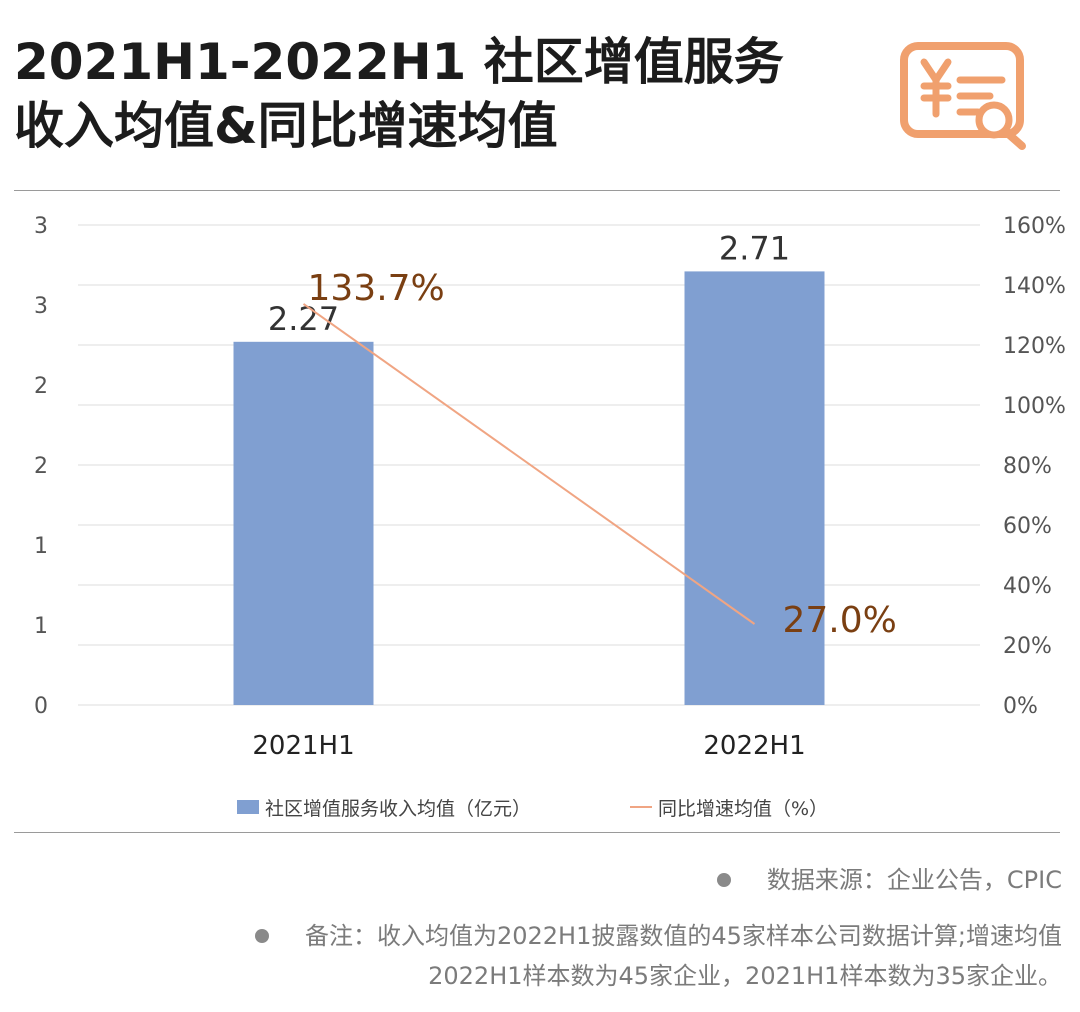 The height and width of the screenshot is (1012, 1080). What do you see at coordinates (754, 746) in the screenshot?
I see `x-tick-label: 2022H1` at bounding box center [754, 746].